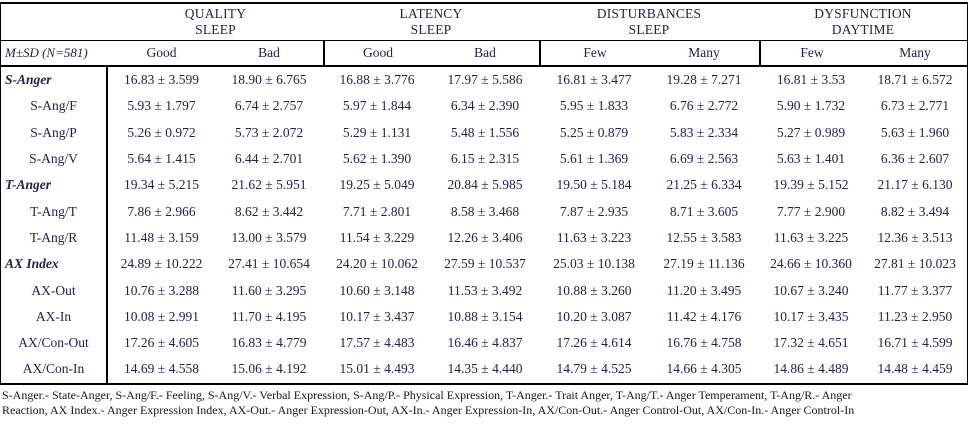 The width and height of the screenshot is (968, 424). I want to click on value-cell: 16.76 ± 4.758, so click(704, 343).